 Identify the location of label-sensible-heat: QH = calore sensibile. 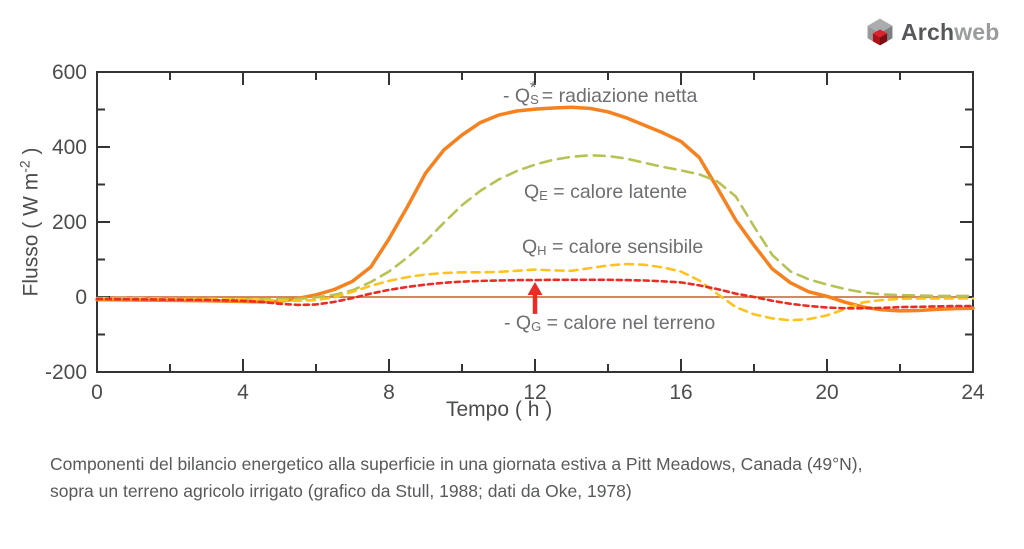
(612, 247).